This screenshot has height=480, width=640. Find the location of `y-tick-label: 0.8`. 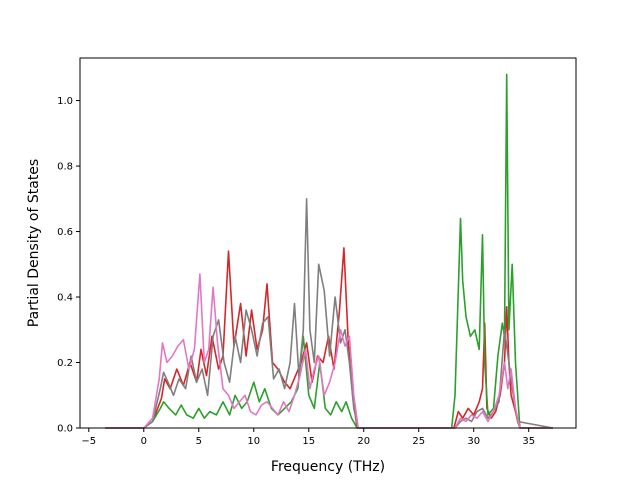

y-tick-label: 0.8 is located at coordinates (65, 167).